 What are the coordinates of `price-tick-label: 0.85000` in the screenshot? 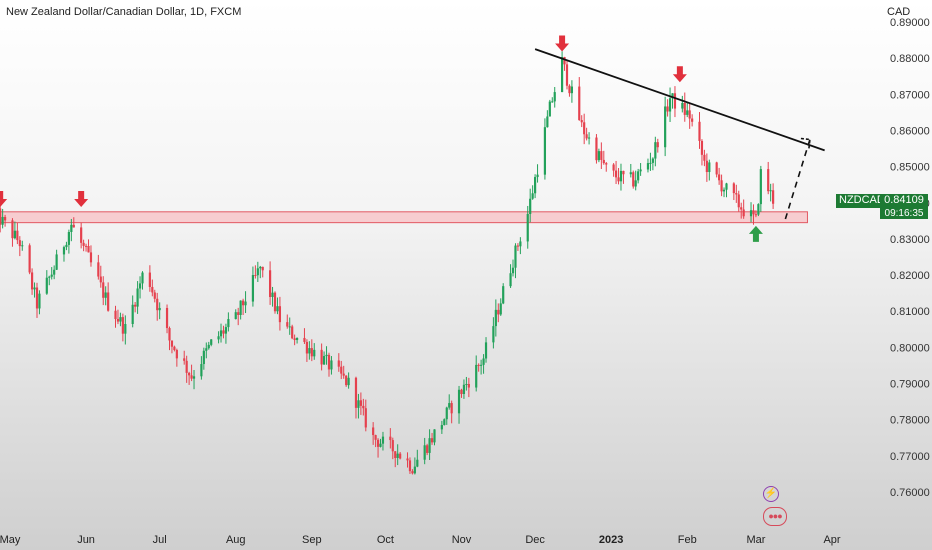 It's located at (910, 168).